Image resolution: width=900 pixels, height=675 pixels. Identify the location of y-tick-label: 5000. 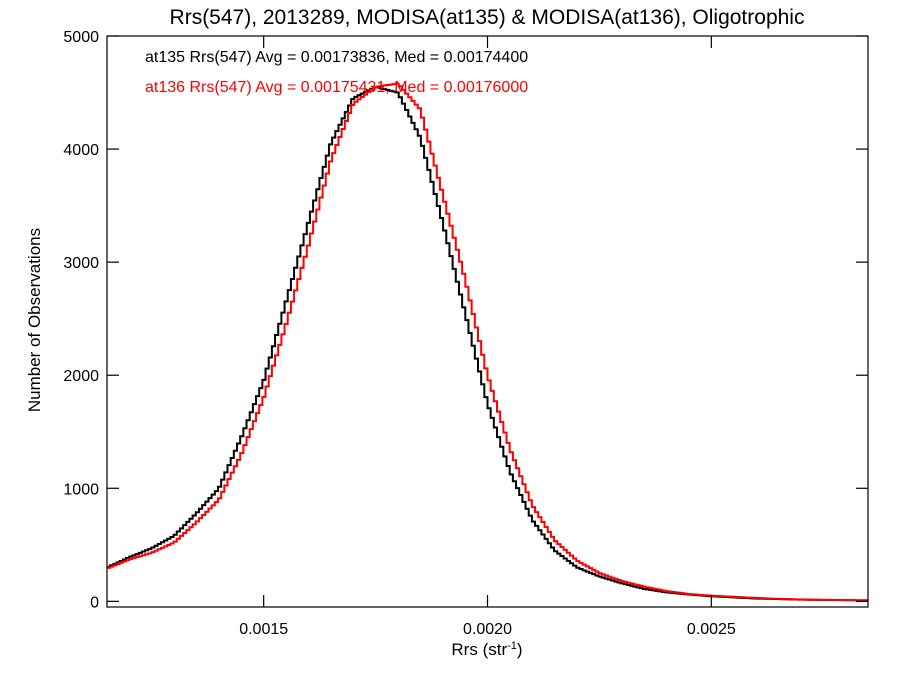
(81, 37).